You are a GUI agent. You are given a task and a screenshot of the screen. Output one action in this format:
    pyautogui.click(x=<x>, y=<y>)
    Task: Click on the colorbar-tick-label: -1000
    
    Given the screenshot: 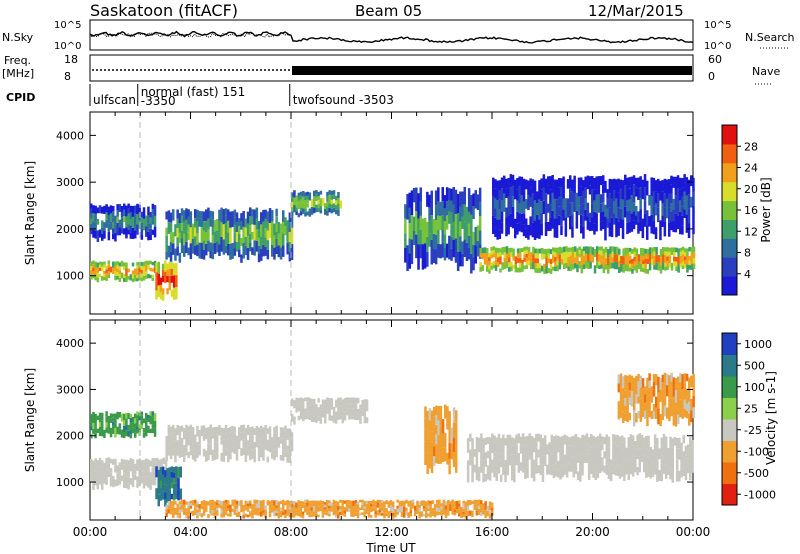 What is the action you would take?
    pyautogui.click(x=760, y=494)
    